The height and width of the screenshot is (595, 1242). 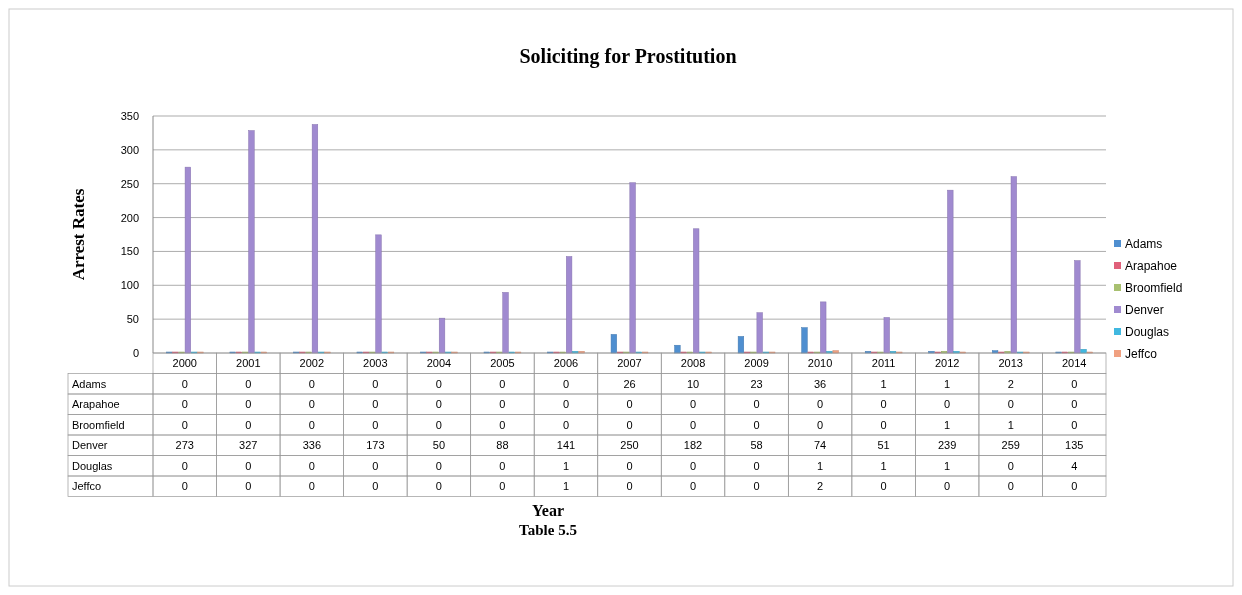 What do you see at coordinates (756, 383) in the screenshot?
I see `data-label: 23` at bounding box center [756, 383].